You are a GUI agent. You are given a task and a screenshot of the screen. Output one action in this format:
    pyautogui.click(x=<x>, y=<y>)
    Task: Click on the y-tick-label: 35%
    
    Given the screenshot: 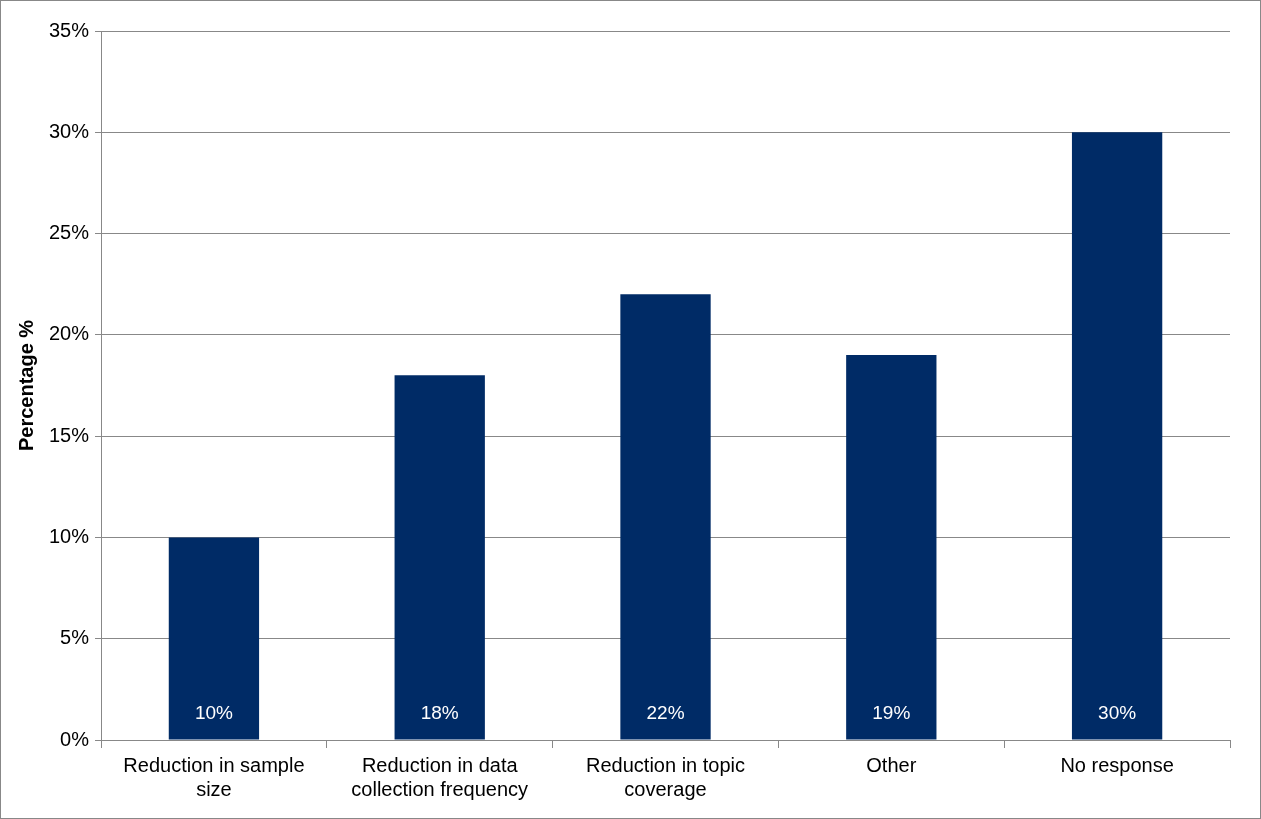 What is the action you would take?
    pyautogui.click(x=69, y=29)
    